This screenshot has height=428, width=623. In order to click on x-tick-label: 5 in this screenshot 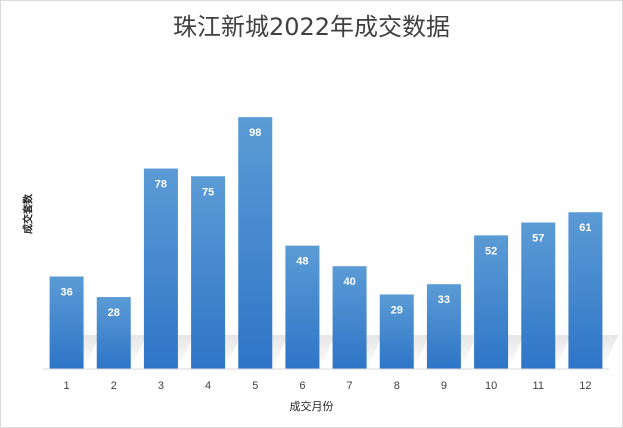, I will do `click(255, 386)`.